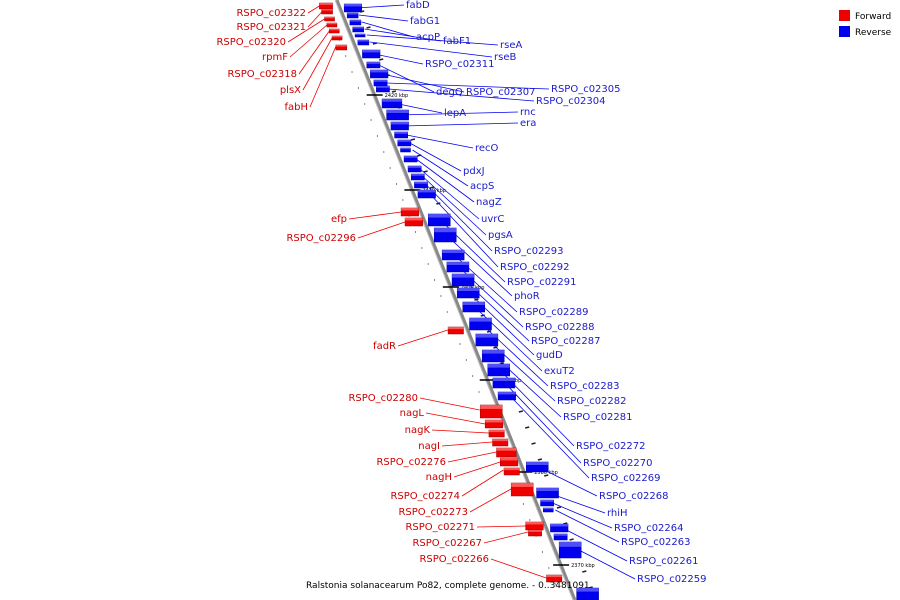 The image size is (900, 600). What do you see at coordinates (433, 512) in the screenshot?
I see `forward-gene-label: RSPO_c02273` at bounding box center [433, 512].